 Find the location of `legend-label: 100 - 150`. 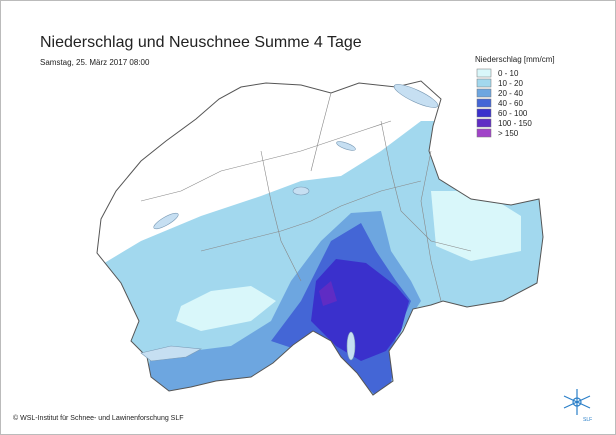

legend-label: 100 - 150 is located at coordinates (515, 123).